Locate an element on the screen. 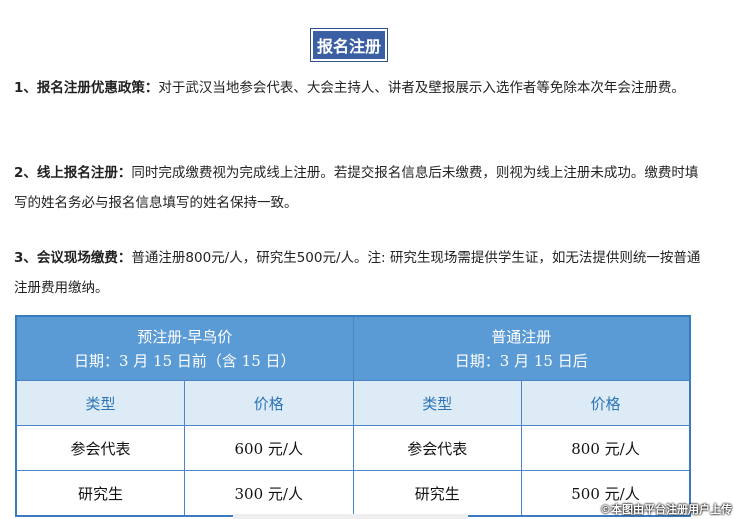  section-title-text: 报名注册 is located at coordinates (349, 45).